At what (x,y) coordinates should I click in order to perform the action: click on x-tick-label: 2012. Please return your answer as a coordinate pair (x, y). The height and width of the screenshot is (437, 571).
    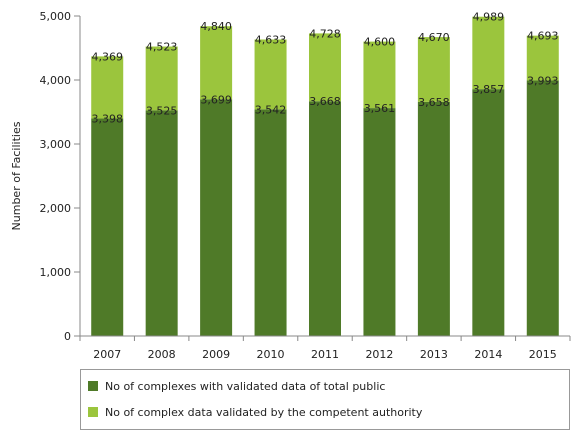
    Looking at the image, I should click on (379, 354).